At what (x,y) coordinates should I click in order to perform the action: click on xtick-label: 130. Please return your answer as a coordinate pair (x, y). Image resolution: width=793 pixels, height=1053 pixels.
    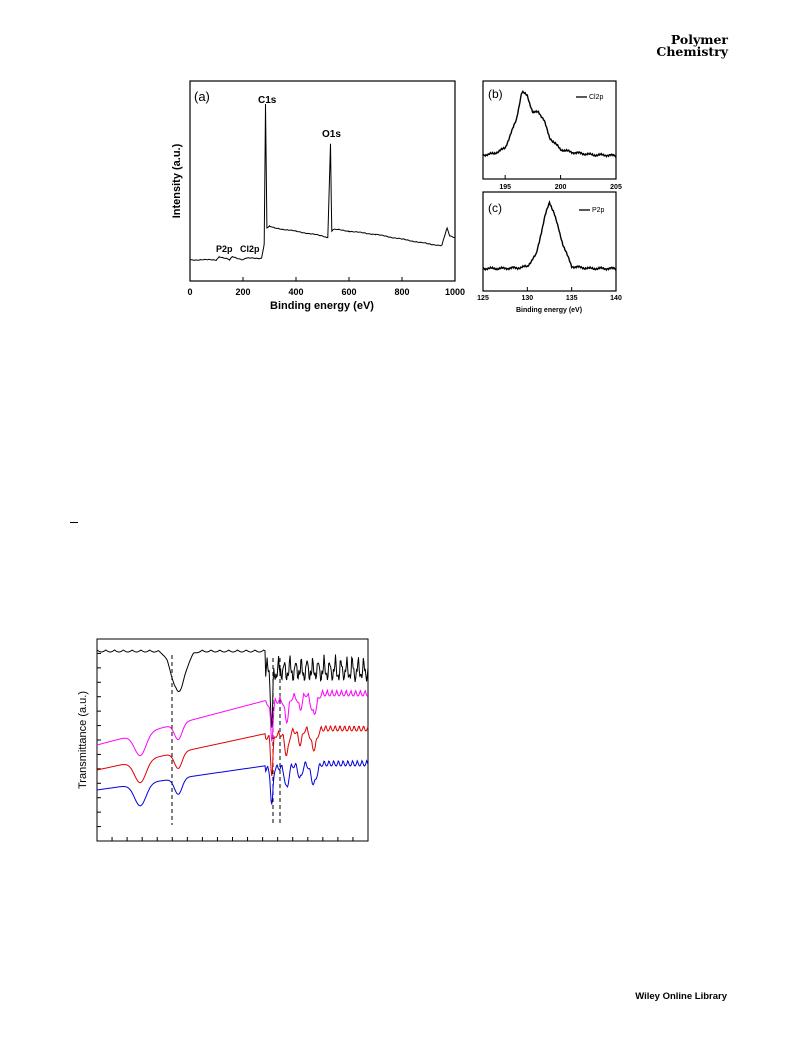
    Looking at the image, I should click on (527, 298).